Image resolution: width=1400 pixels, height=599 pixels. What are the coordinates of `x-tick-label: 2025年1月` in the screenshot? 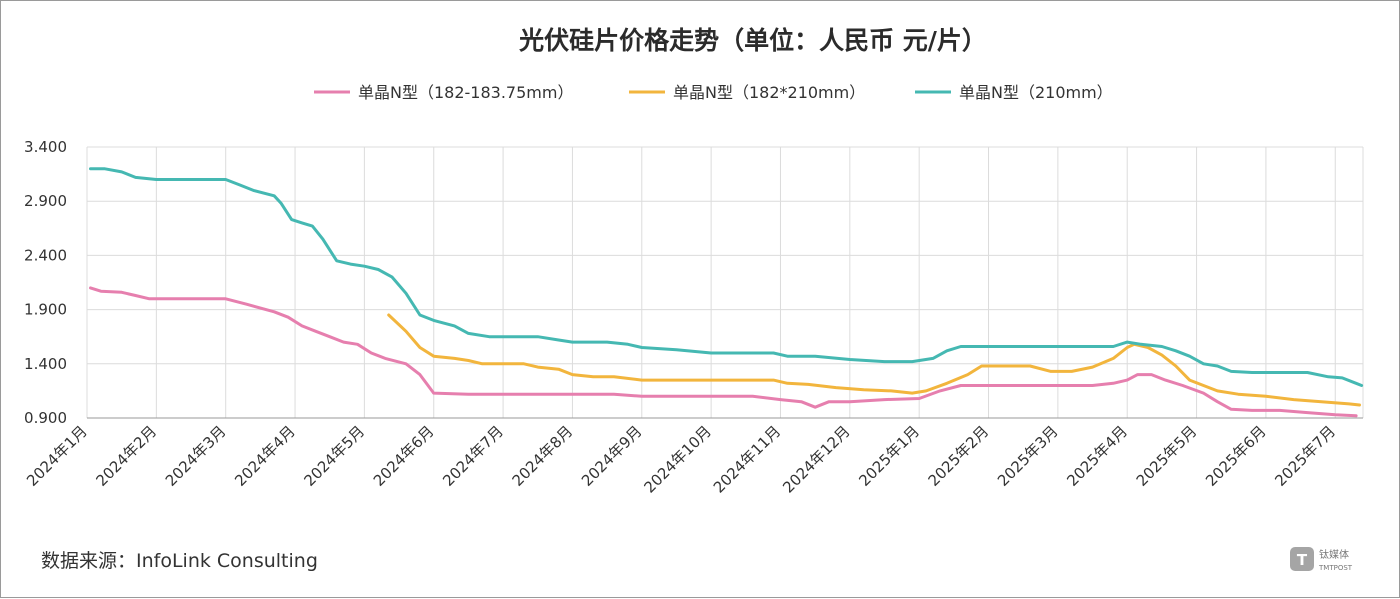 It's located at (889, 456).